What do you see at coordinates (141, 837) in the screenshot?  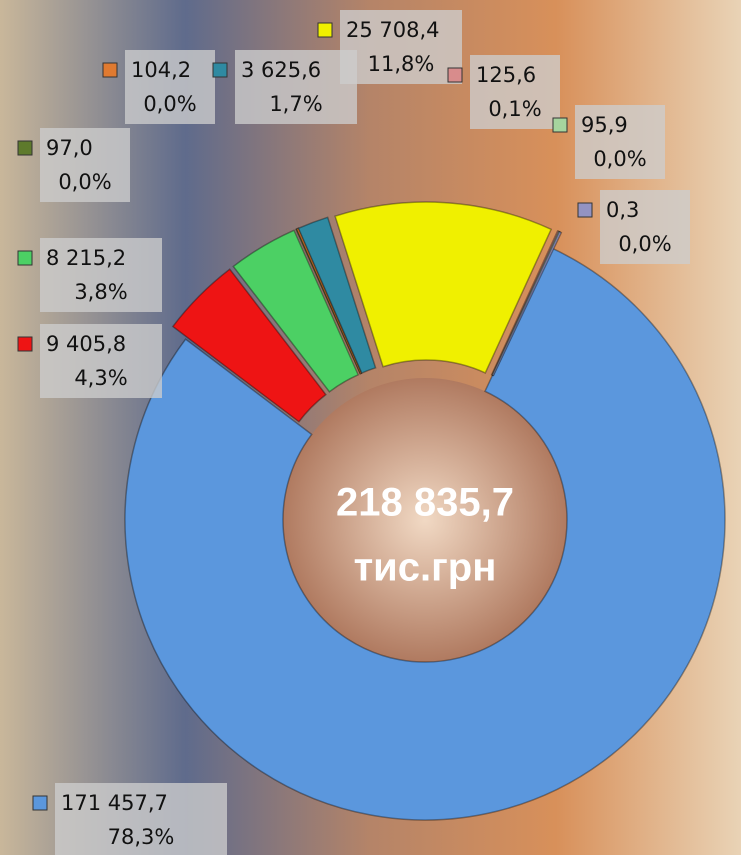 I see `percent-label: 78,3%` at bounding box center [141, 837].